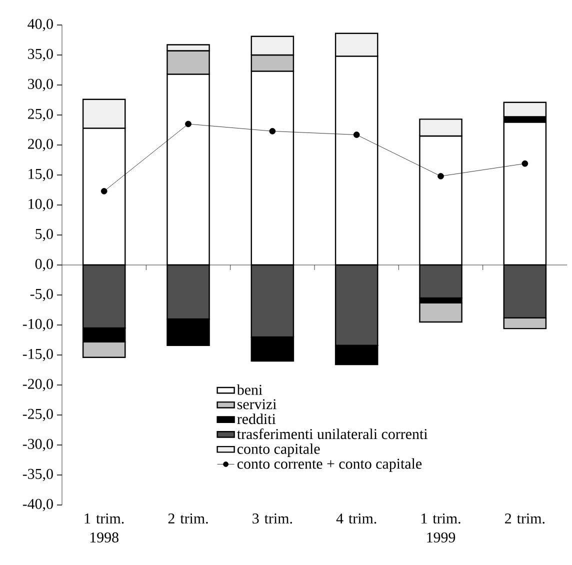 The image size is (572, 565). I want to click on x-tick-label: 3 trim., so click(272, 519).